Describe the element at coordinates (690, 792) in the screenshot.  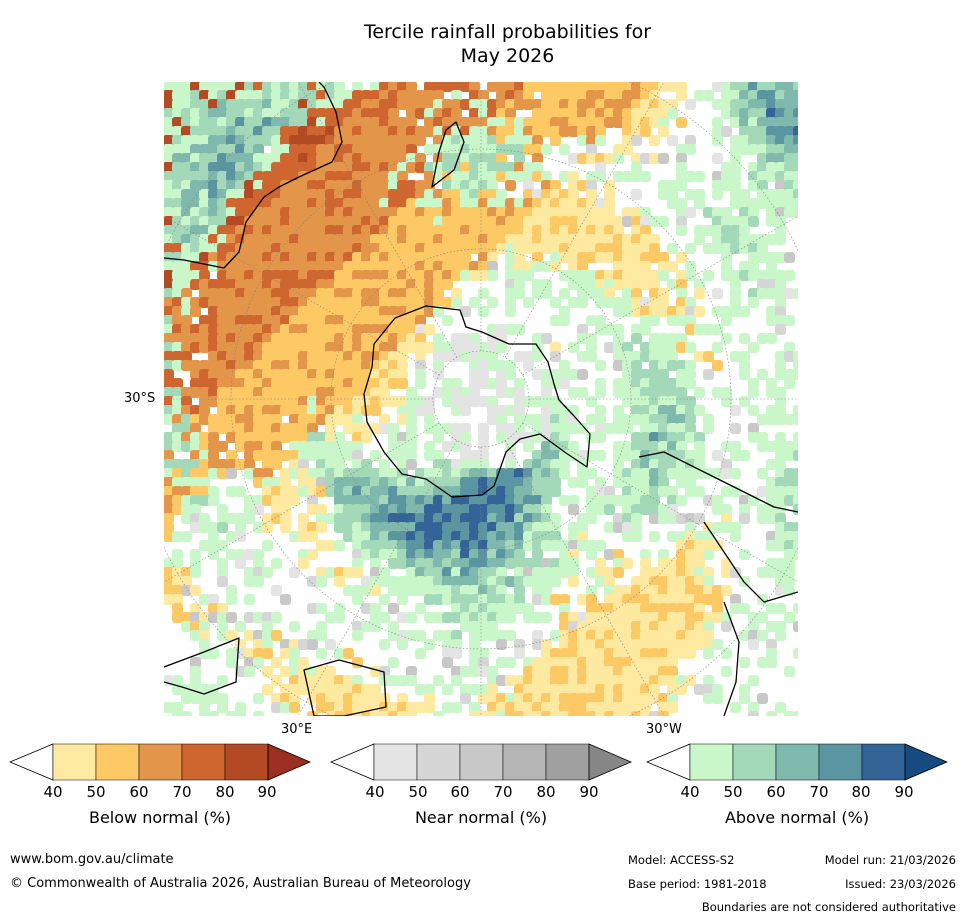
I see `legend-above-tick: 40` at that location.